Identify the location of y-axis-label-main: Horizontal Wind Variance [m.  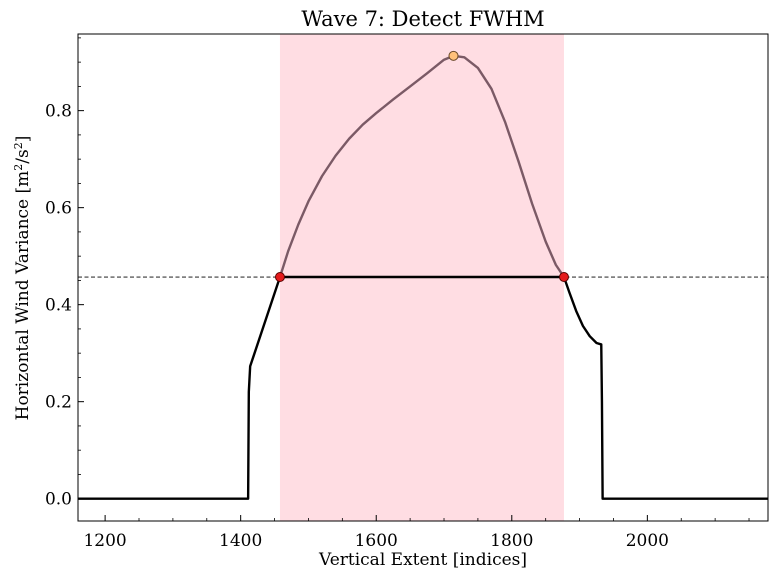
(23, 296).